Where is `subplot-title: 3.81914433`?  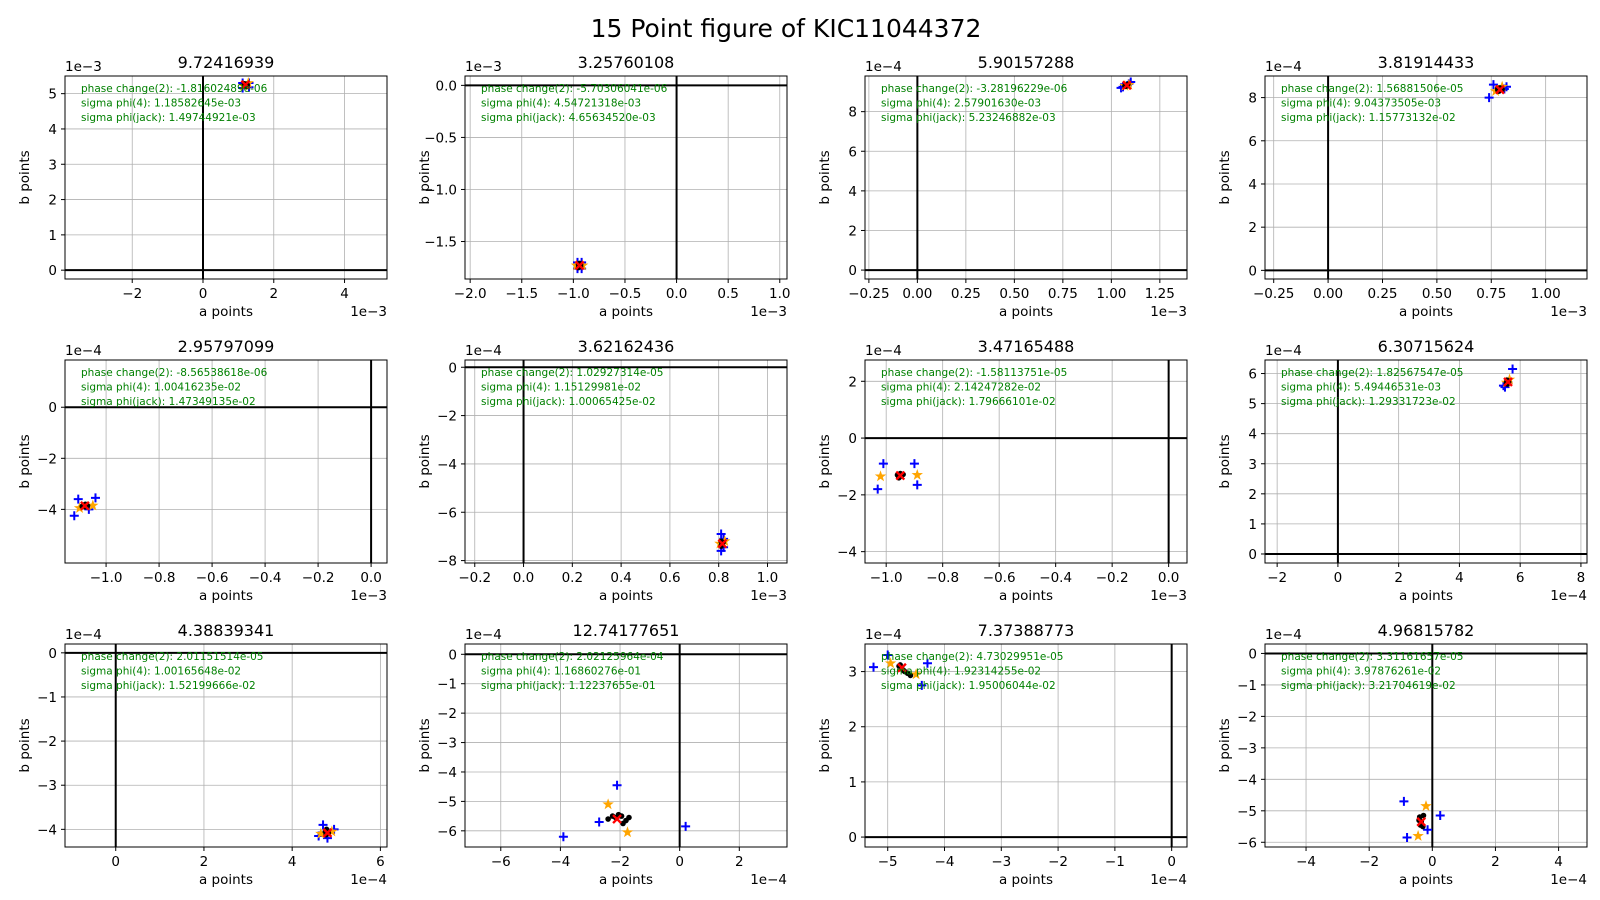 subplot-title: 3.81914433 is located at coordinates (1426, 62).